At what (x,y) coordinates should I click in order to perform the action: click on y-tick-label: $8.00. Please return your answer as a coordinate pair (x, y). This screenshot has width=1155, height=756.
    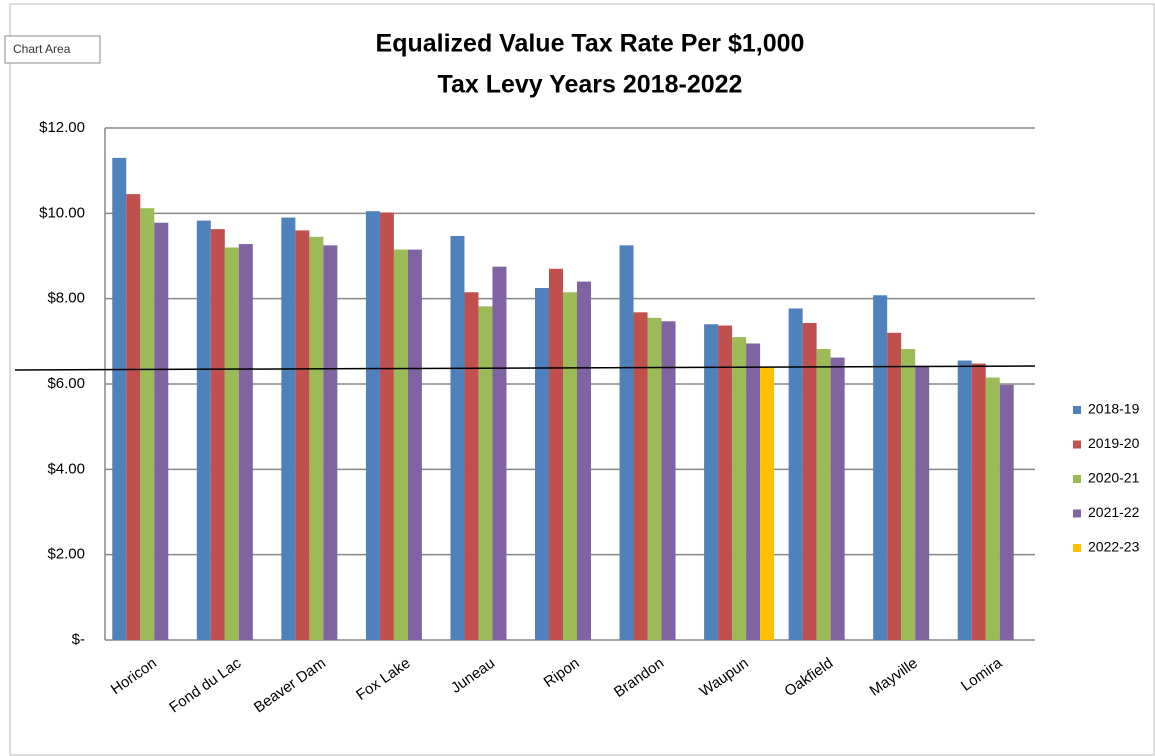
    Looking at the image, I should click on (66, 298).